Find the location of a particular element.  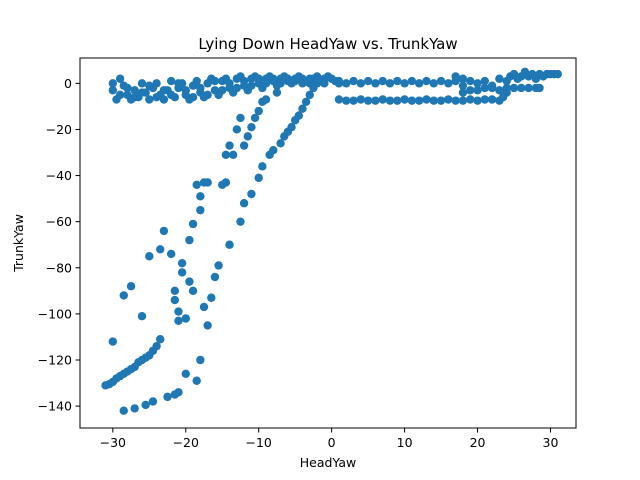

x-tick-label: 30 is located at coordinates (551, 442).